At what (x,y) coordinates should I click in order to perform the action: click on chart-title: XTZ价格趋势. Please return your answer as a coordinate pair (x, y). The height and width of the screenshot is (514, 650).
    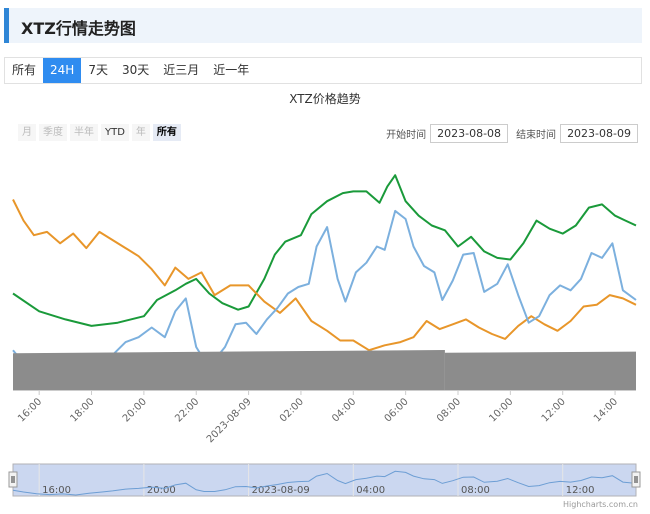
    Looking at the image, I should click on (325, 99).